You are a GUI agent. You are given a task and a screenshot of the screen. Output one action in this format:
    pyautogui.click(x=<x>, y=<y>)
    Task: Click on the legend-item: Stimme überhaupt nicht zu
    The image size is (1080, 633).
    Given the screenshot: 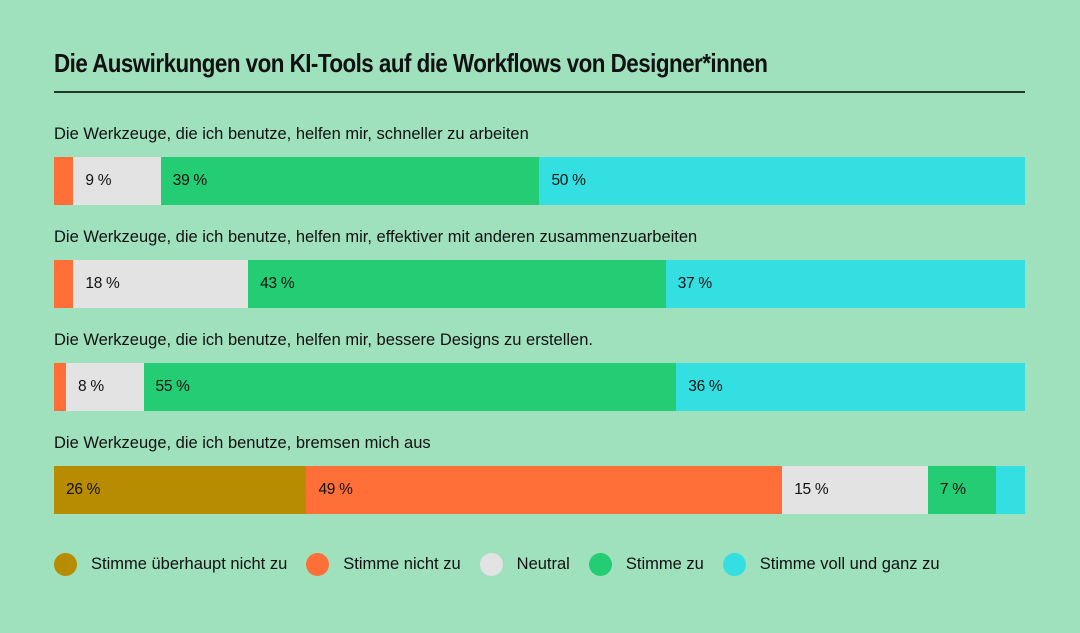 What is the action you would take?
    pyautogui.click(x=171, y=564)
    